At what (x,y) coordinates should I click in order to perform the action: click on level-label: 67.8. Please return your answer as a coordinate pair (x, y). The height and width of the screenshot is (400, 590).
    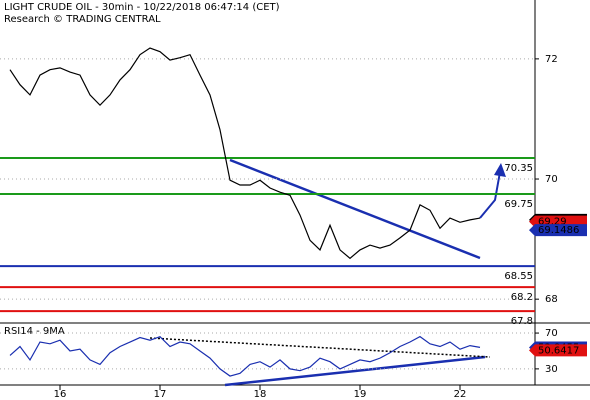
    Looking at the image, I should click on (522, 321).